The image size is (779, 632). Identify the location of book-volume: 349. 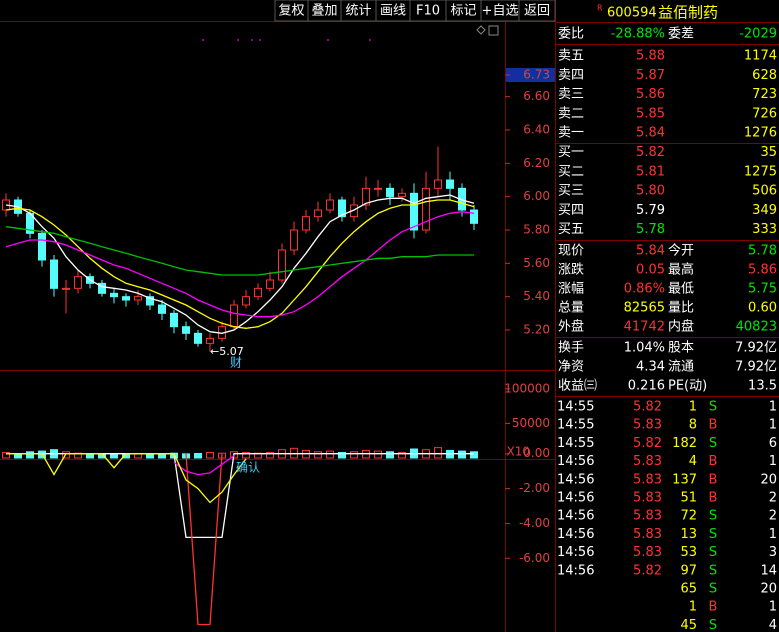
(764, 210).